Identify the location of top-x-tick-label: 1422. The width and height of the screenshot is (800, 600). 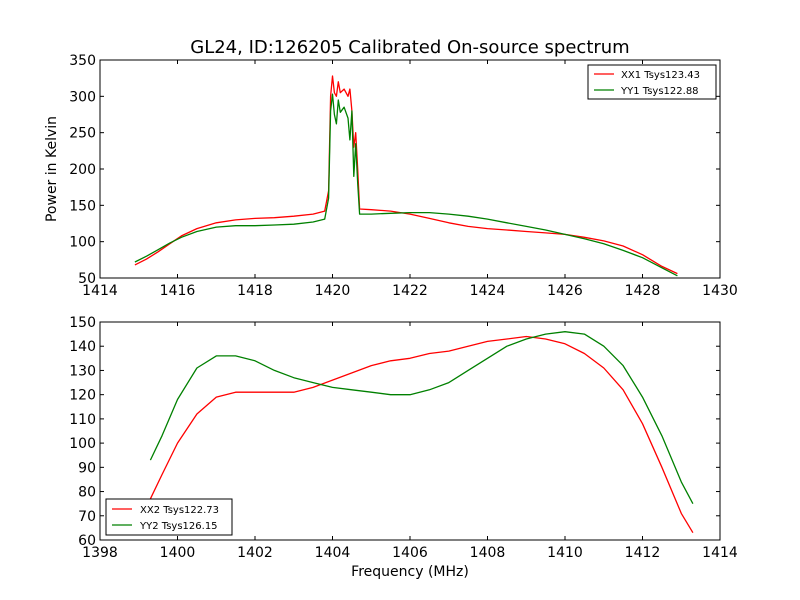
(410, 291).